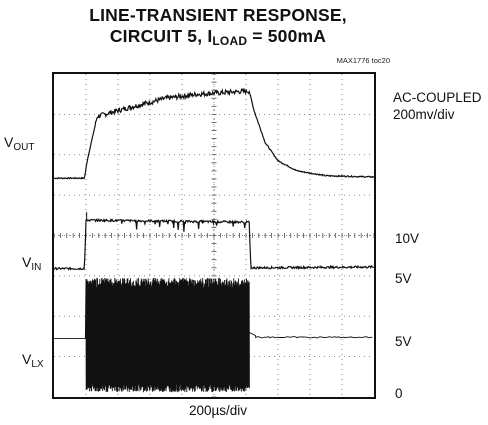 This screenshot has height=425, width=488. Describe the element at coordinates (32, 263) in the screenshot. I see `ylabel-vin: VIN` at that location.